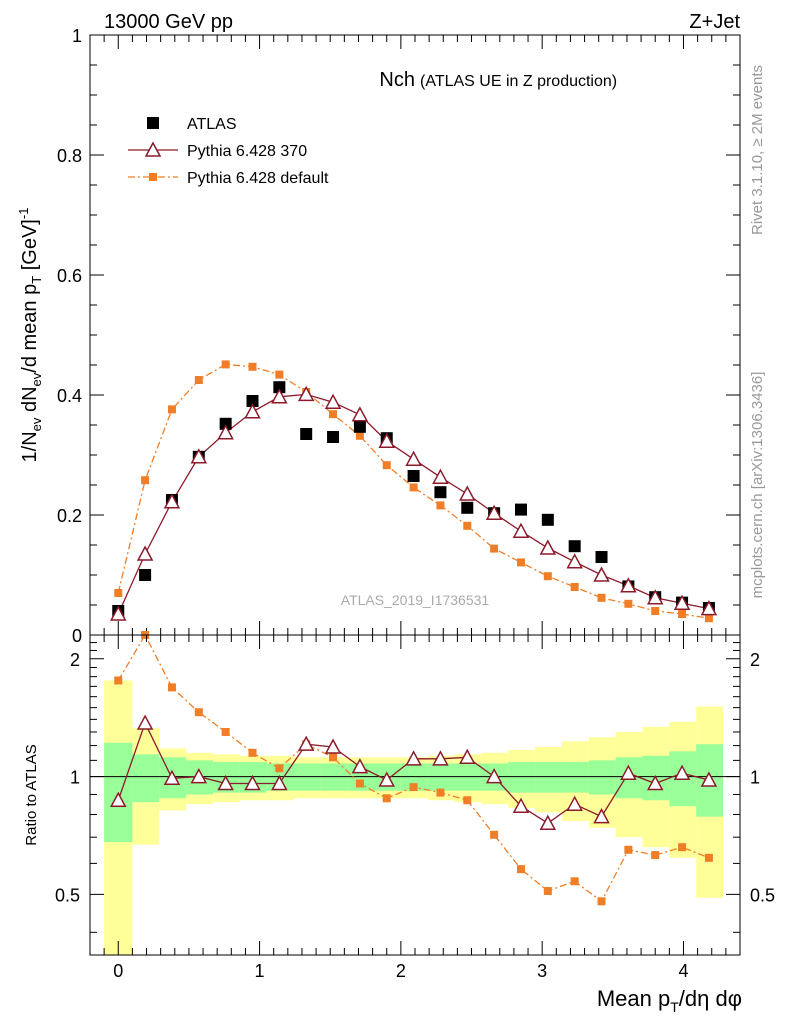 This screenshot has height=1024, width=786. I want to click on process-label: Z+Jet, so click(714, 22).